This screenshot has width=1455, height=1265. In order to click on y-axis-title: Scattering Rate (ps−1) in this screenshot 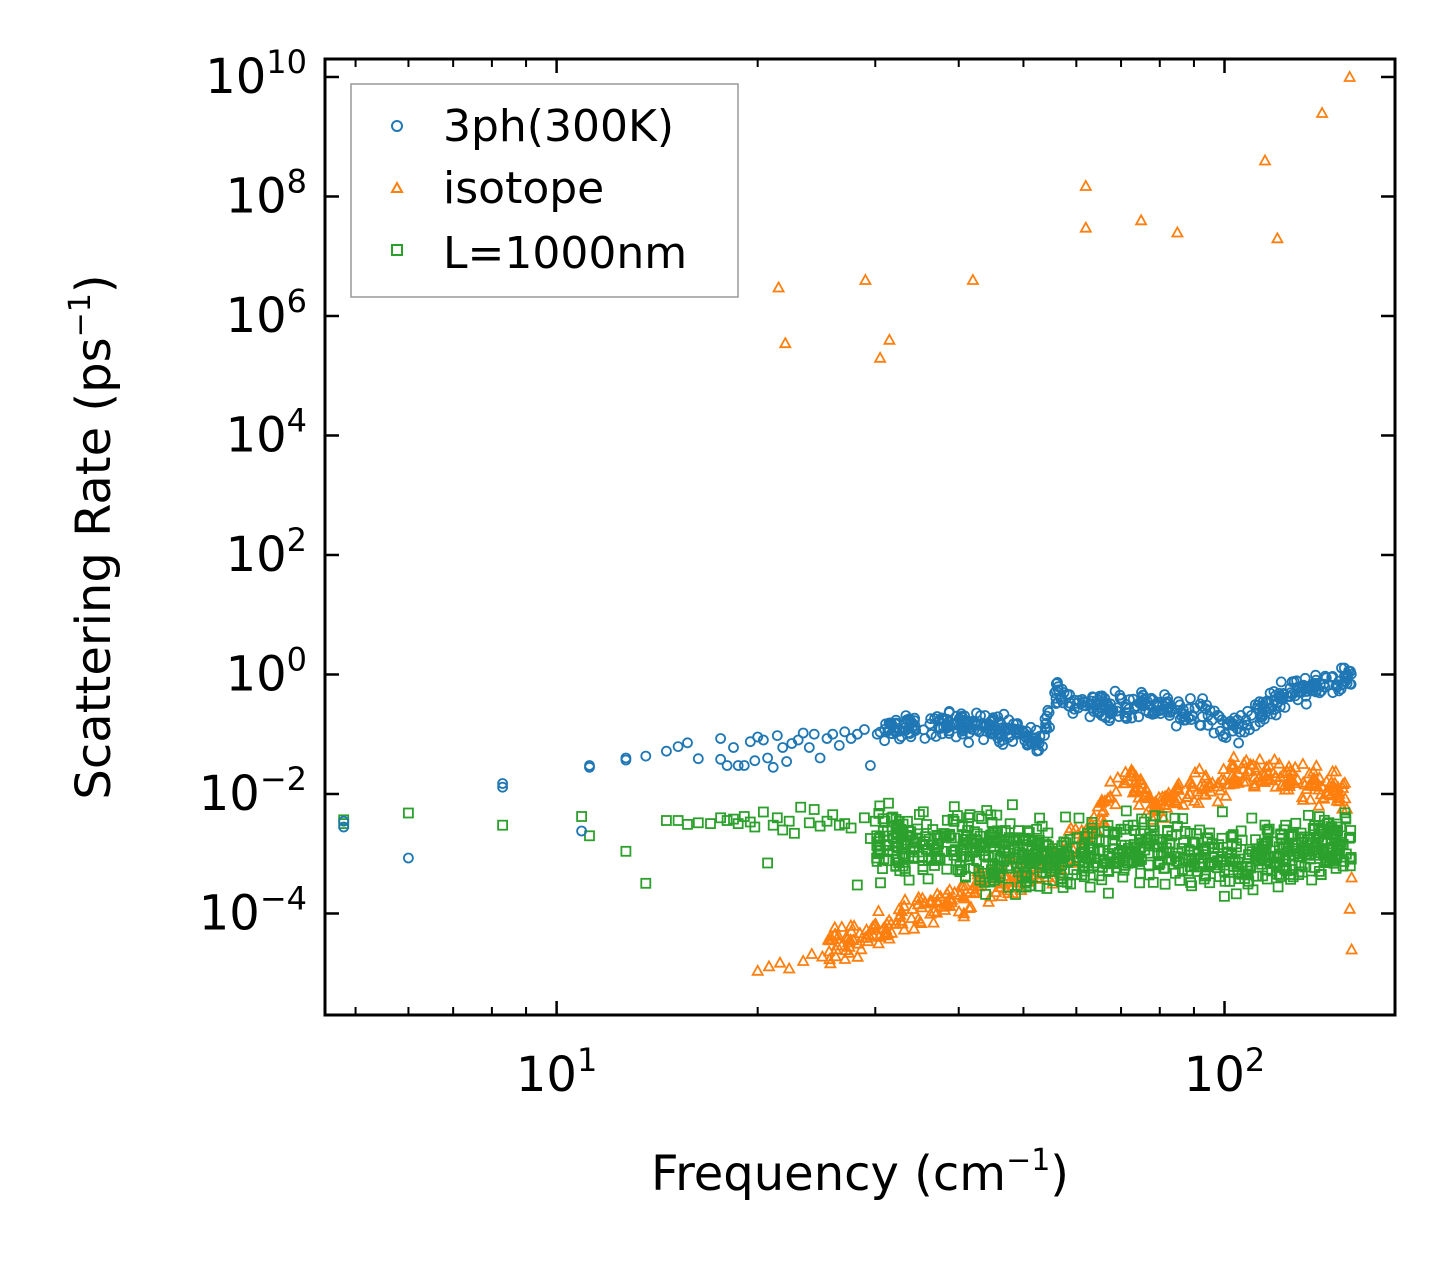, I will do `click(92, 536)`.